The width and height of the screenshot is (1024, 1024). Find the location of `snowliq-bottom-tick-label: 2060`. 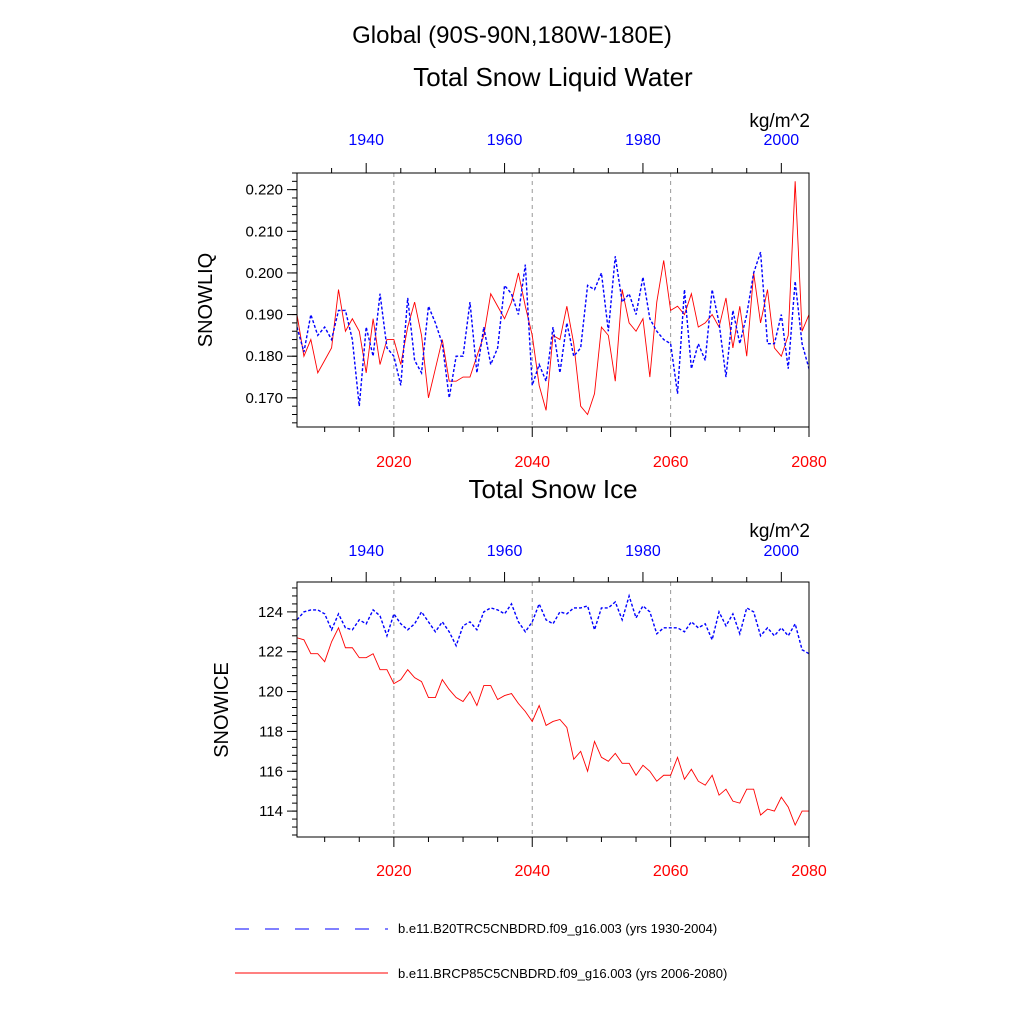

snowliq-bottom-tick-label: 2060 is located at coordinates (671, 462).